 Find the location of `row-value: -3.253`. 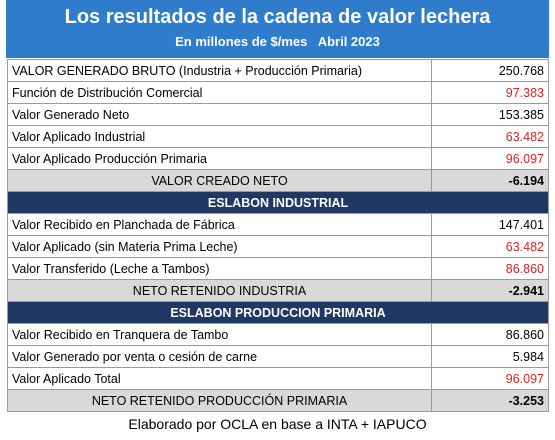

row-value: -3.253 is located at coordinates (490, 400).